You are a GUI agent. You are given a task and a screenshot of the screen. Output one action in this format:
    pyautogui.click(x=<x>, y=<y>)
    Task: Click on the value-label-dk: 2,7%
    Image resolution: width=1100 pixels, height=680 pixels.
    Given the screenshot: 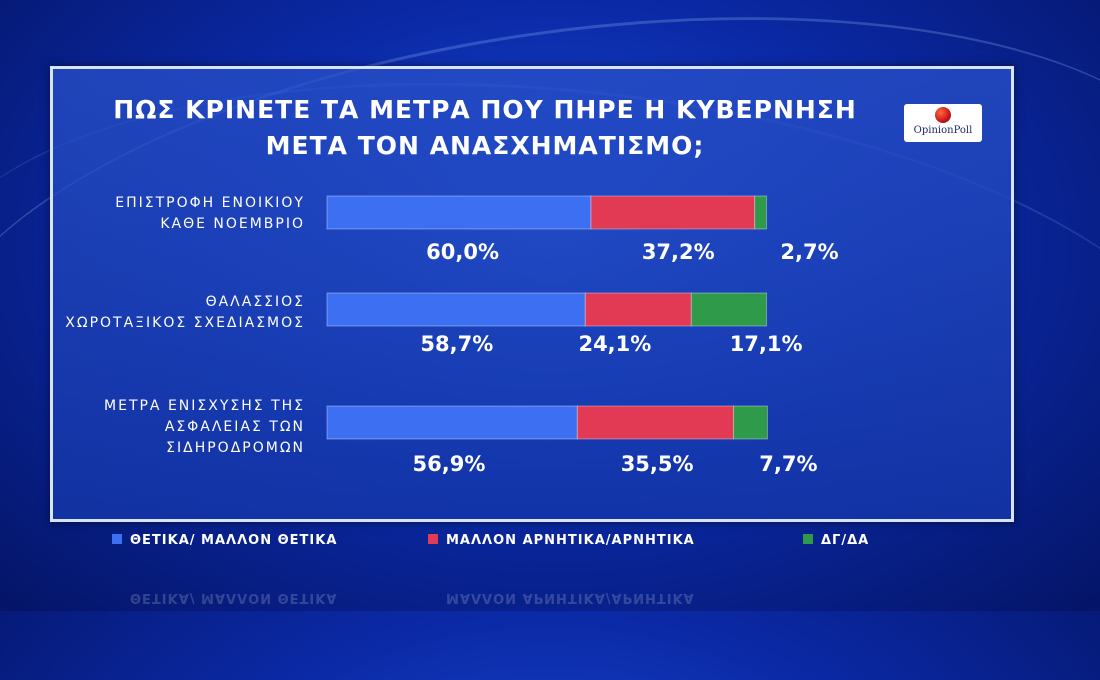 What is the action you would take?
    pyautogui.click(x=809, y=252)
    